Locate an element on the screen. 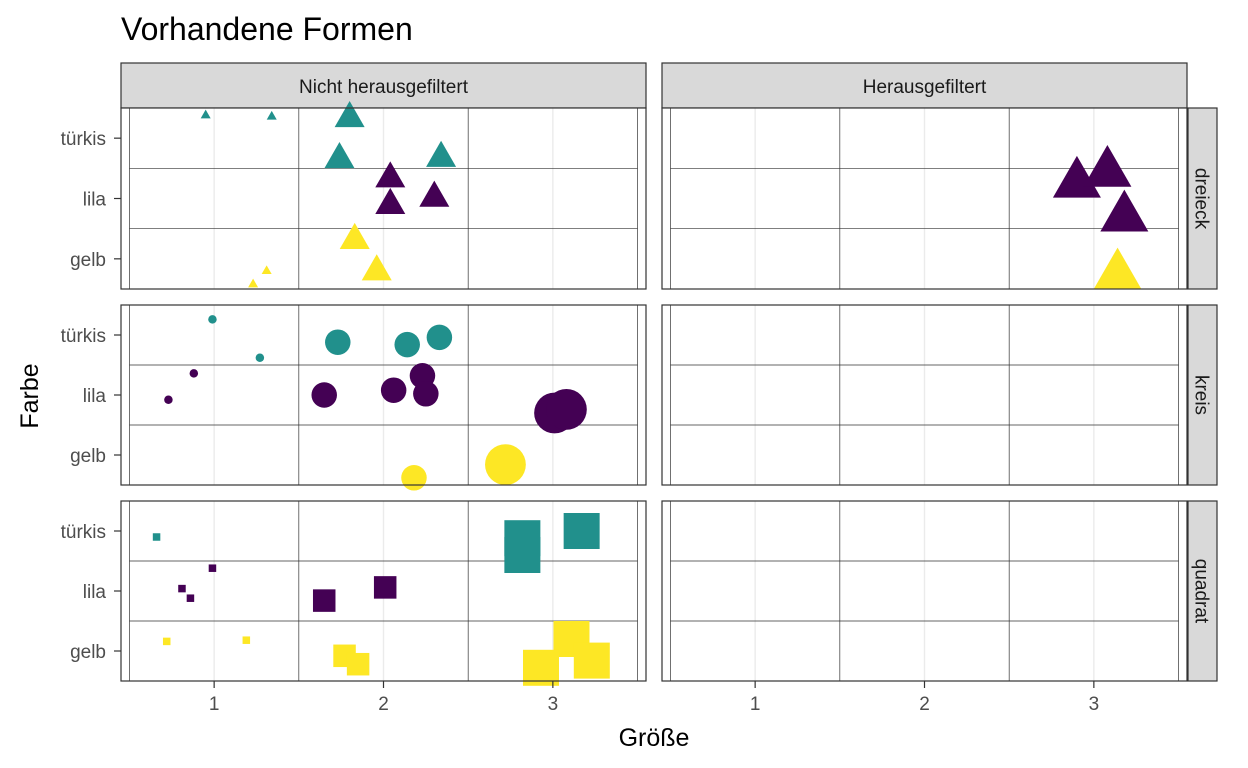 This screenshot has height=768, width=1248. facet-strip-column-label: Nicht herausgefiltert is located at coordinates (384, 87).